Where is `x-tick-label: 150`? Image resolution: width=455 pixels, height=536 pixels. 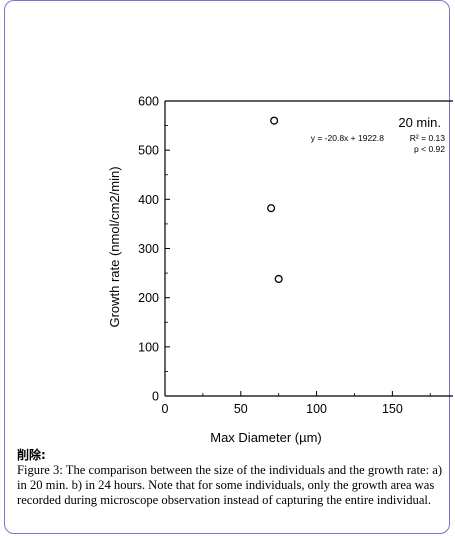 x-tick-label: 150 is located at coordinates (392, 409).